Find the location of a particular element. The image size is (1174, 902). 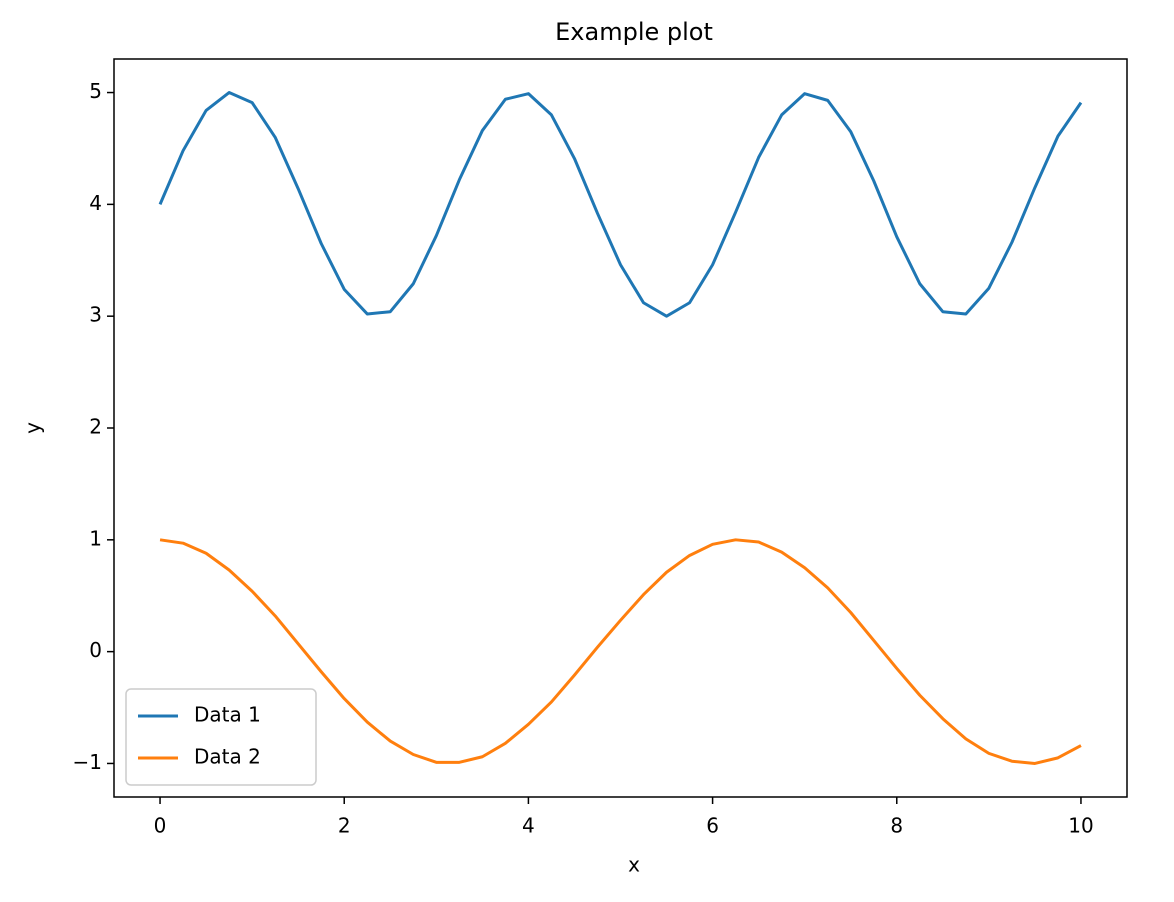

chart-title: Example plot is located at coordinates (634, 32).